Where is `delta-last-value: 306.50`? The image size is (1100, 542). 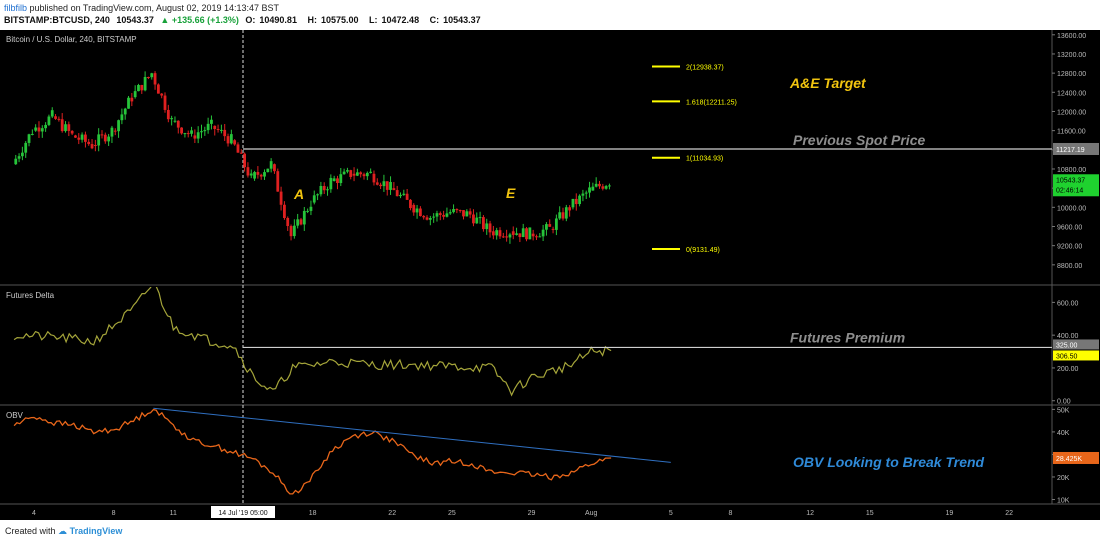 delta-last-value: 306.50 is located at coordinates (1067, 356).